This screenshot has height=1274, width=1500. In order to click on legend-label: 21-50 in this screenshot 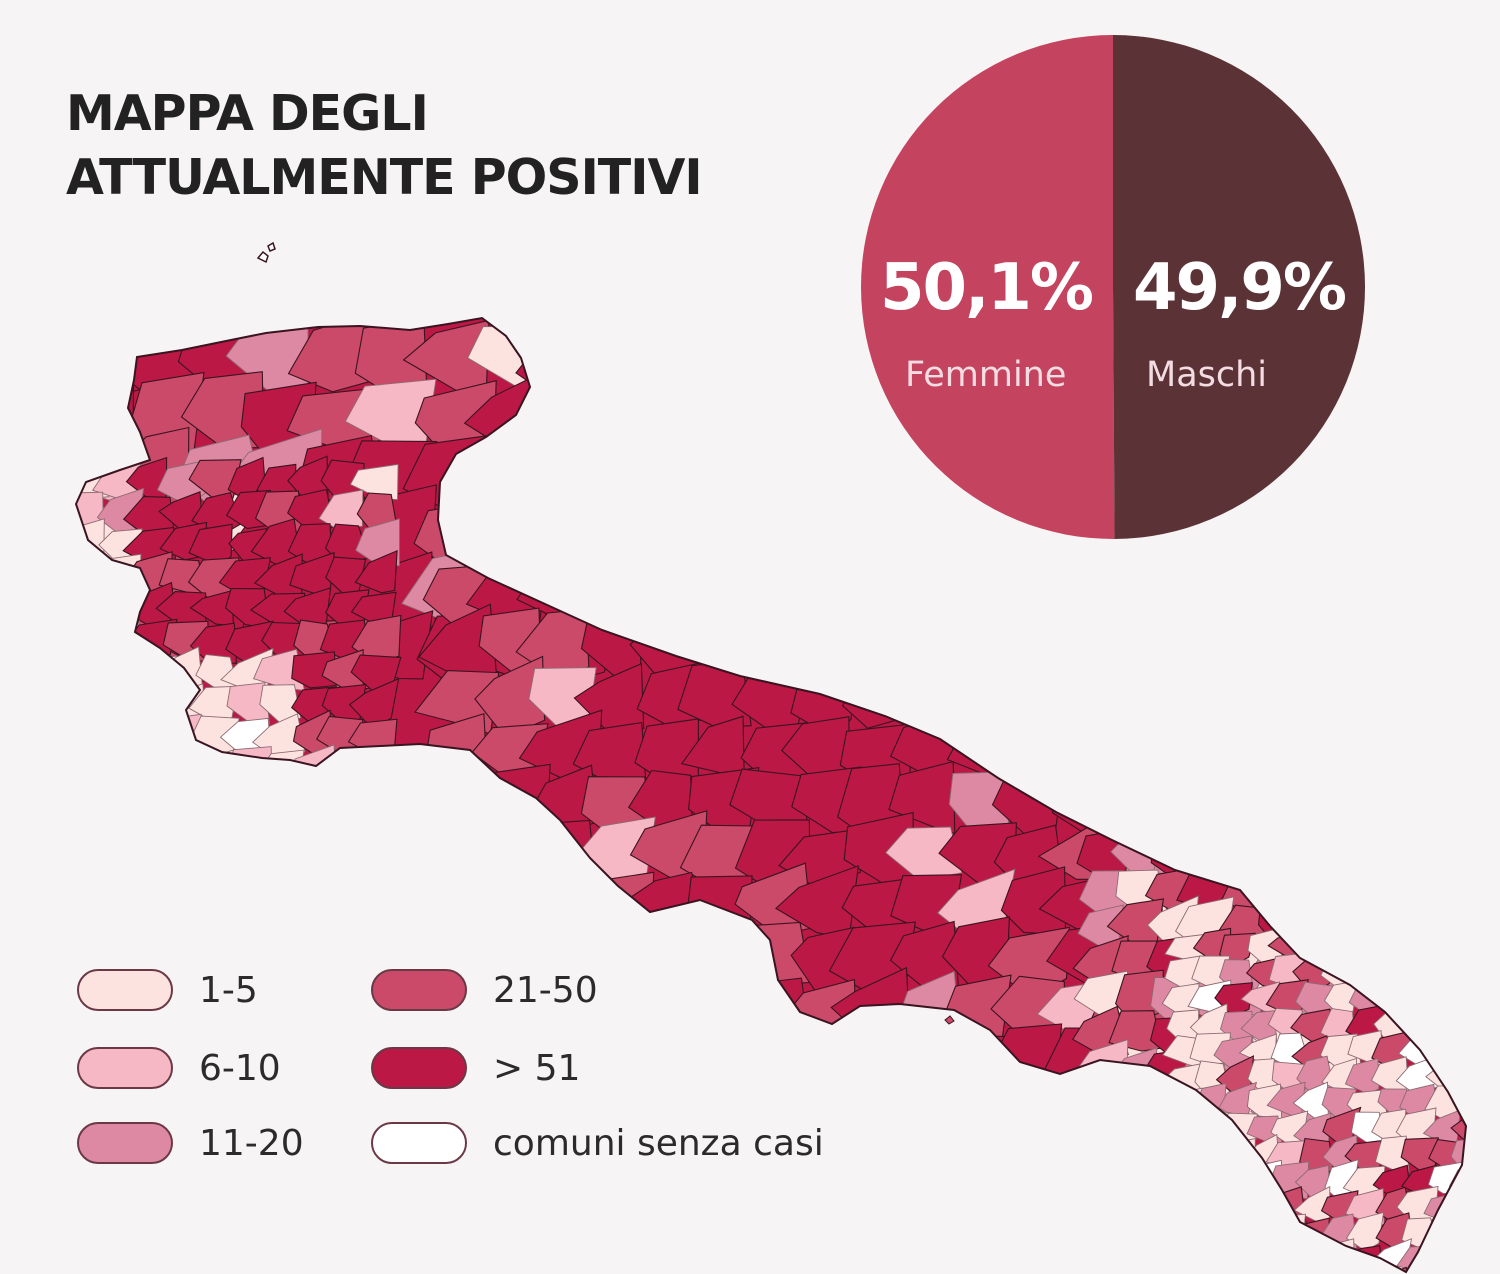, I will do `click(545, 990)`.